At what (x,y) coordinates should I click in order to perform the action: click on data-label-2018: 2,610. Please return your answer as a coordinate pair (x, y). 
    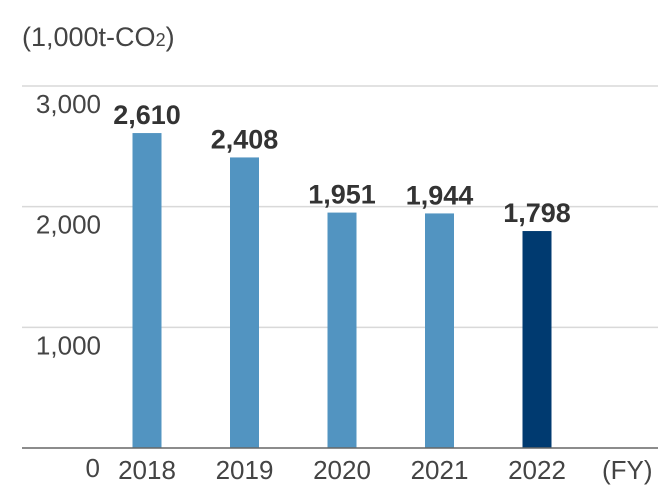
    Looking at the image, I should click on (147, 115).